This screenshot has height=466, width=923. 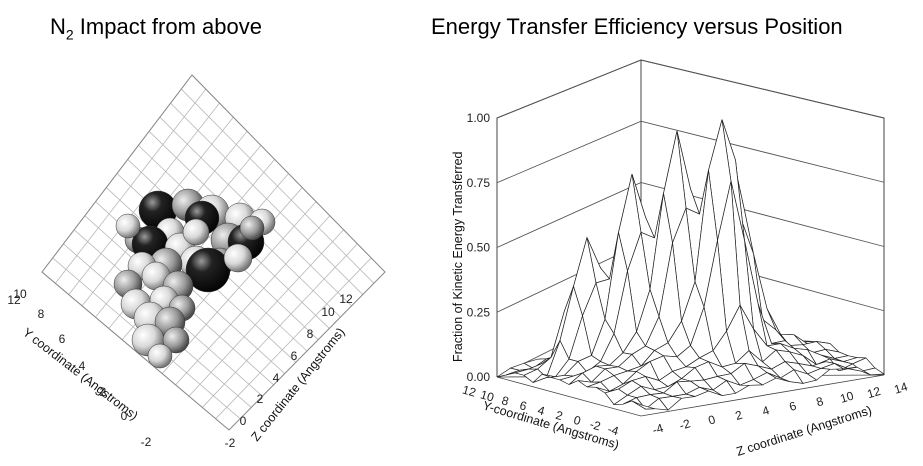 What do you see at coordinates (260, 399) in the screenshot?
I see `z-tick-label: 2` at bounding box center [260, 399].